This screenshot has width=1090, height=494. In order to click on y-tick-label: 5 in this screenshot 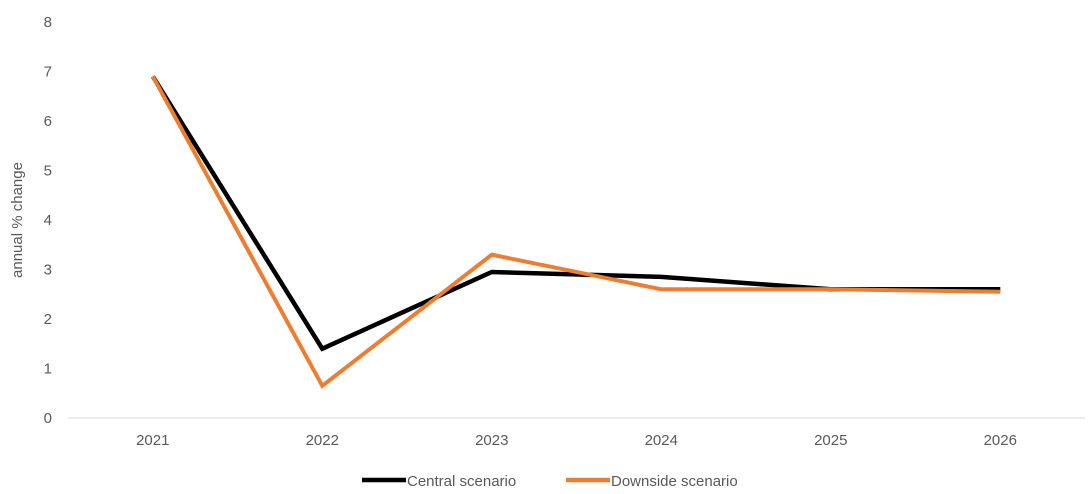, I will do `click(48, 171)`.